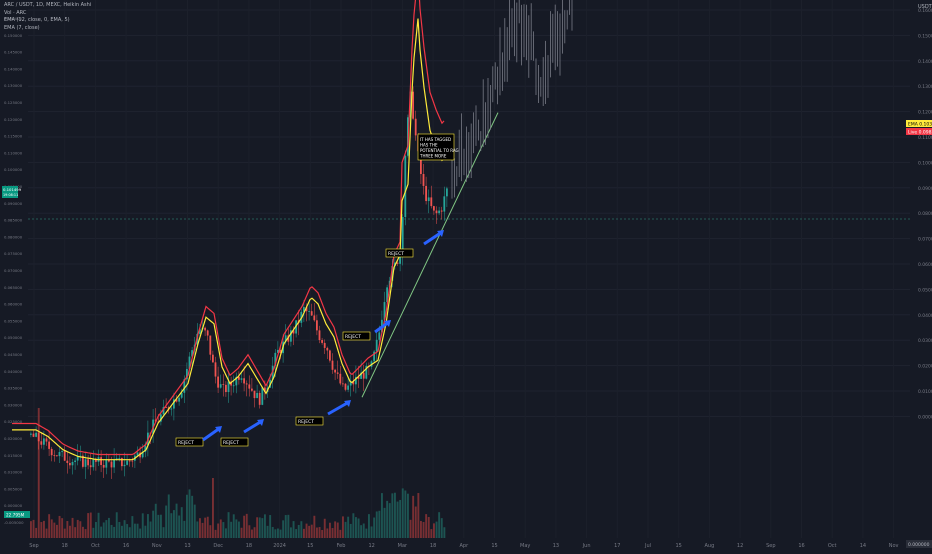 Image resolution: width=932 pixels, height=554 pixels. What do you see at coordinates (13, 320) in the screenshot?
I see `left-tick-label: 0.055000` at bounding box center [13, 320].